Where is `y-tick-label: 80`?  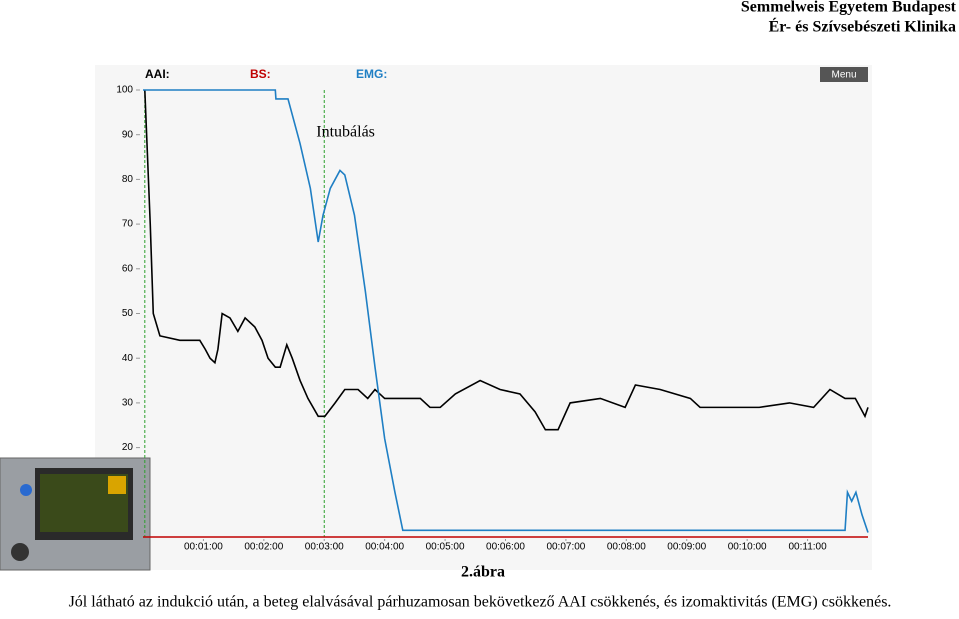
y-tick-label: 80 is located at coordinates (128, 179).